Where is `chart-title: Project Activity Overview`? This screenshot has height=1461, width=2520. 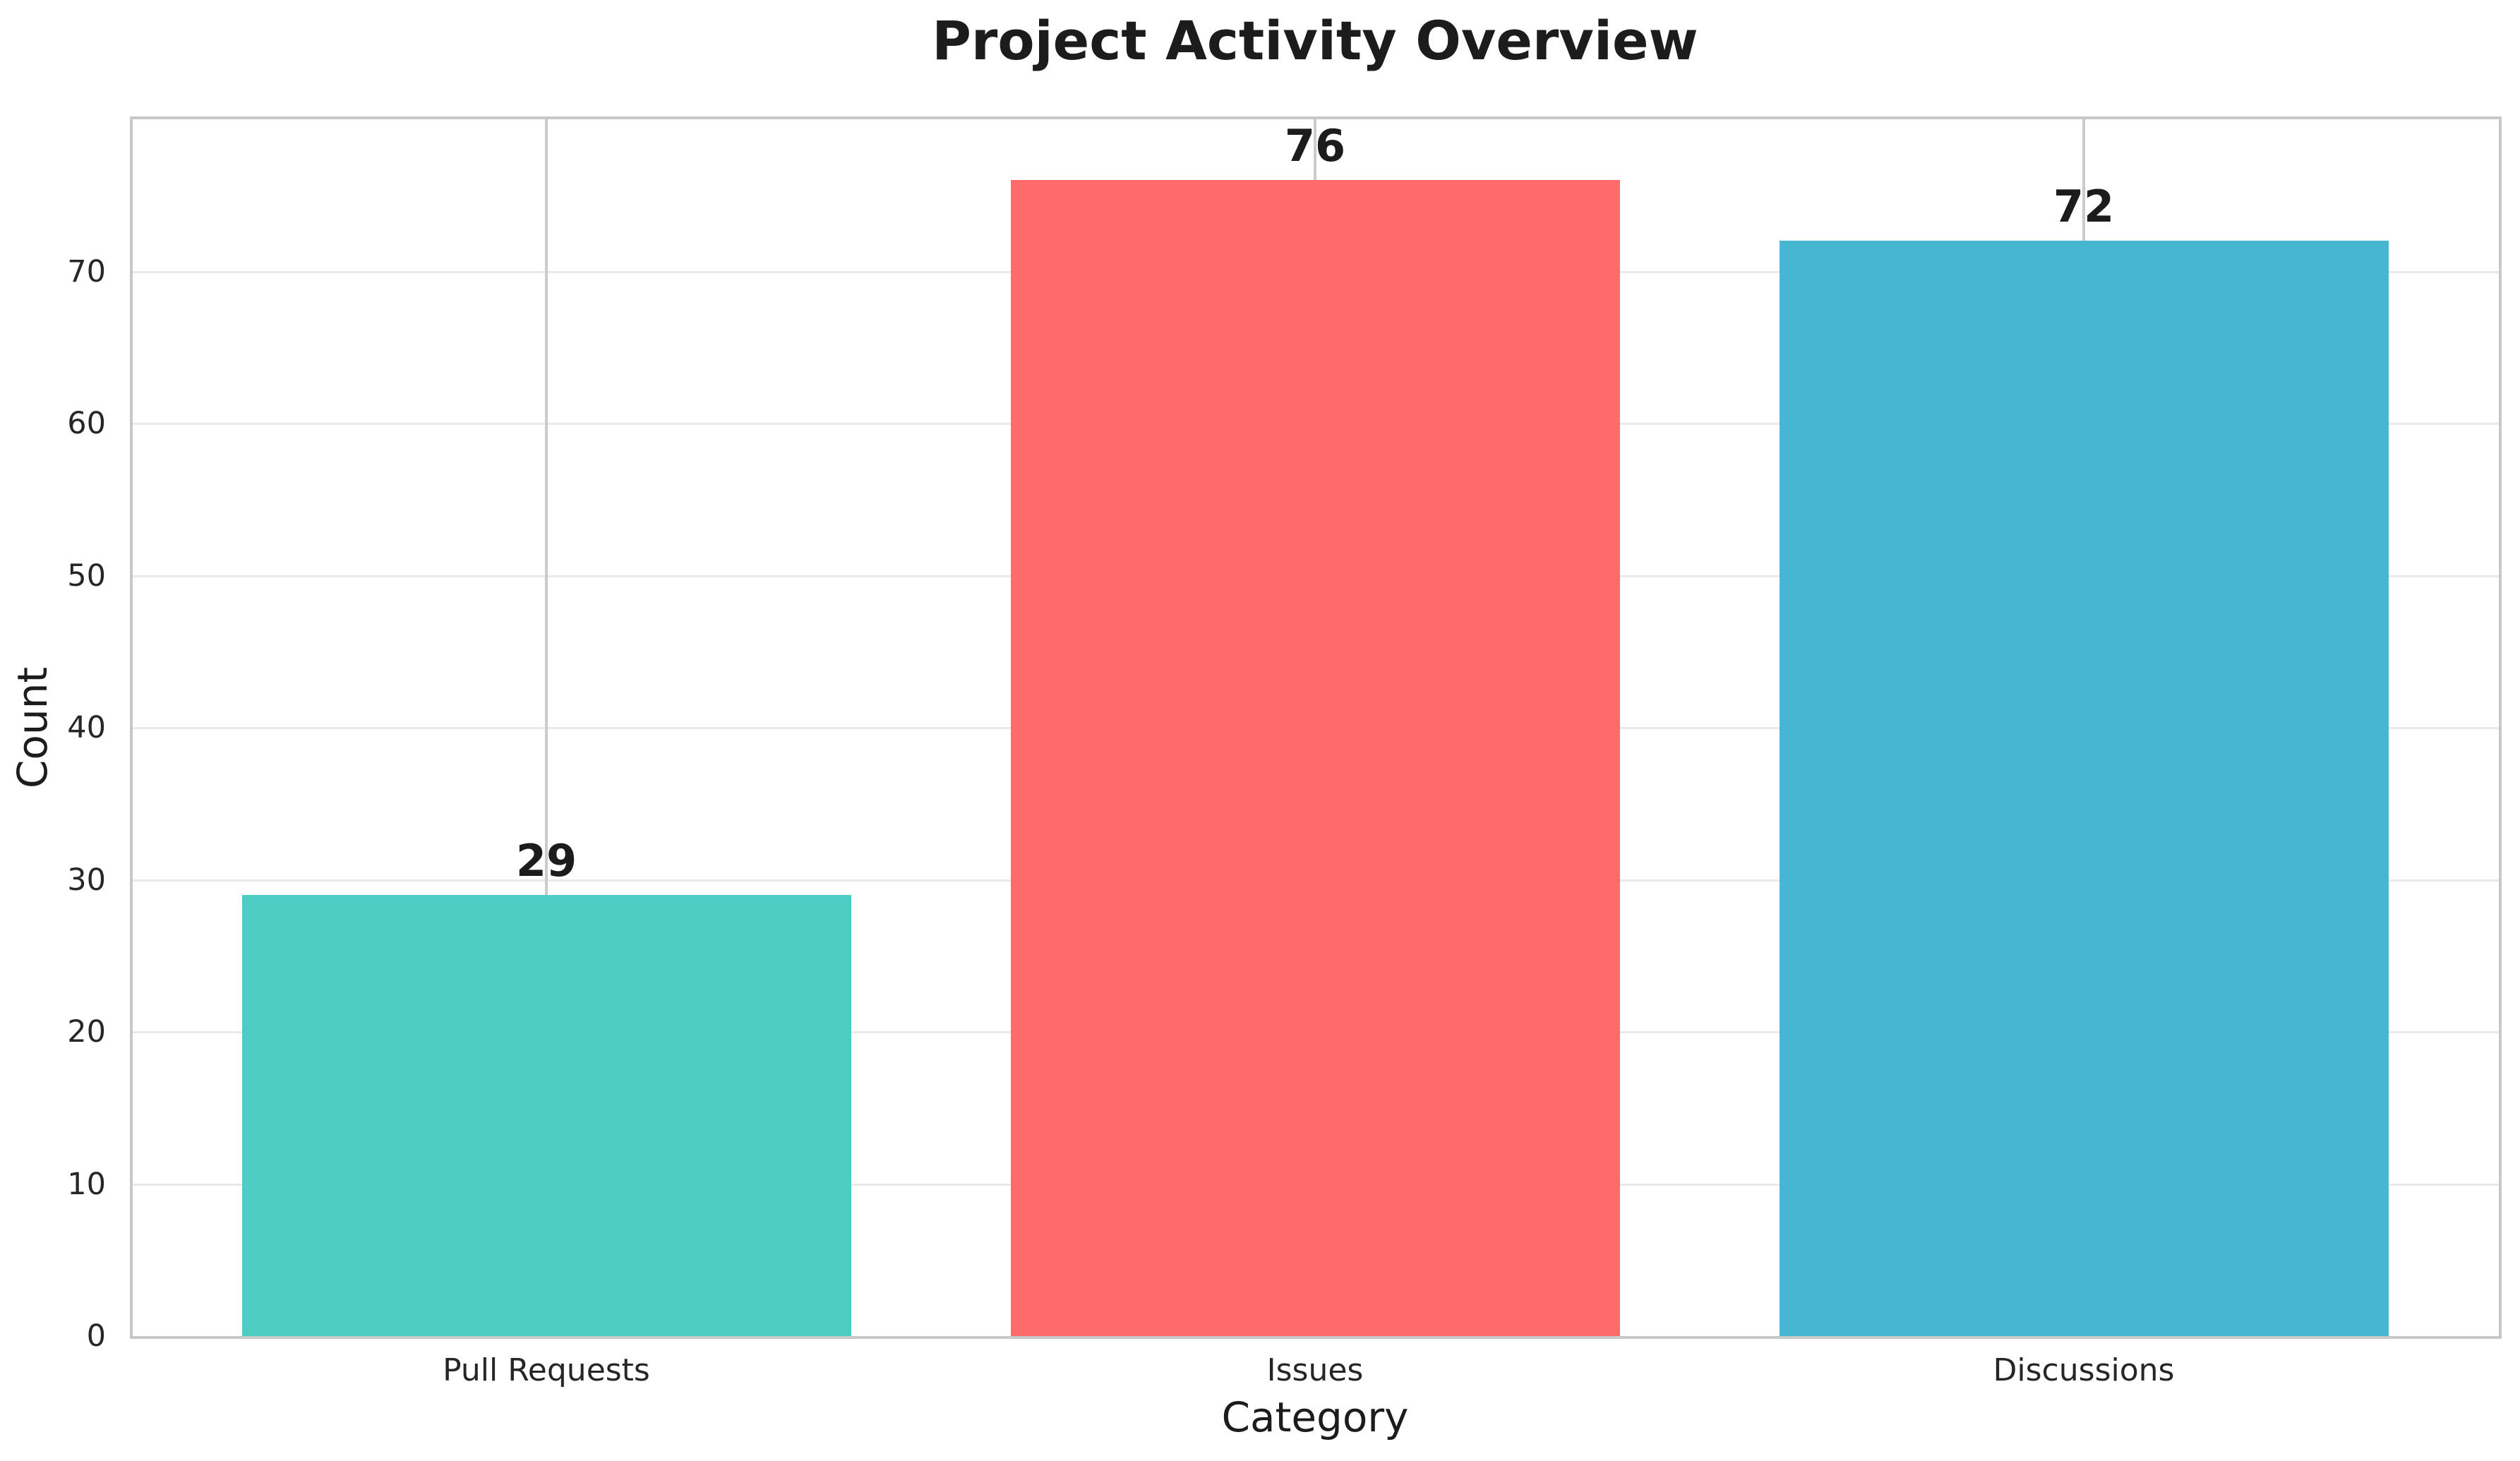
chart-title: Project Activity Overview is located at coordinates (1315, 40).